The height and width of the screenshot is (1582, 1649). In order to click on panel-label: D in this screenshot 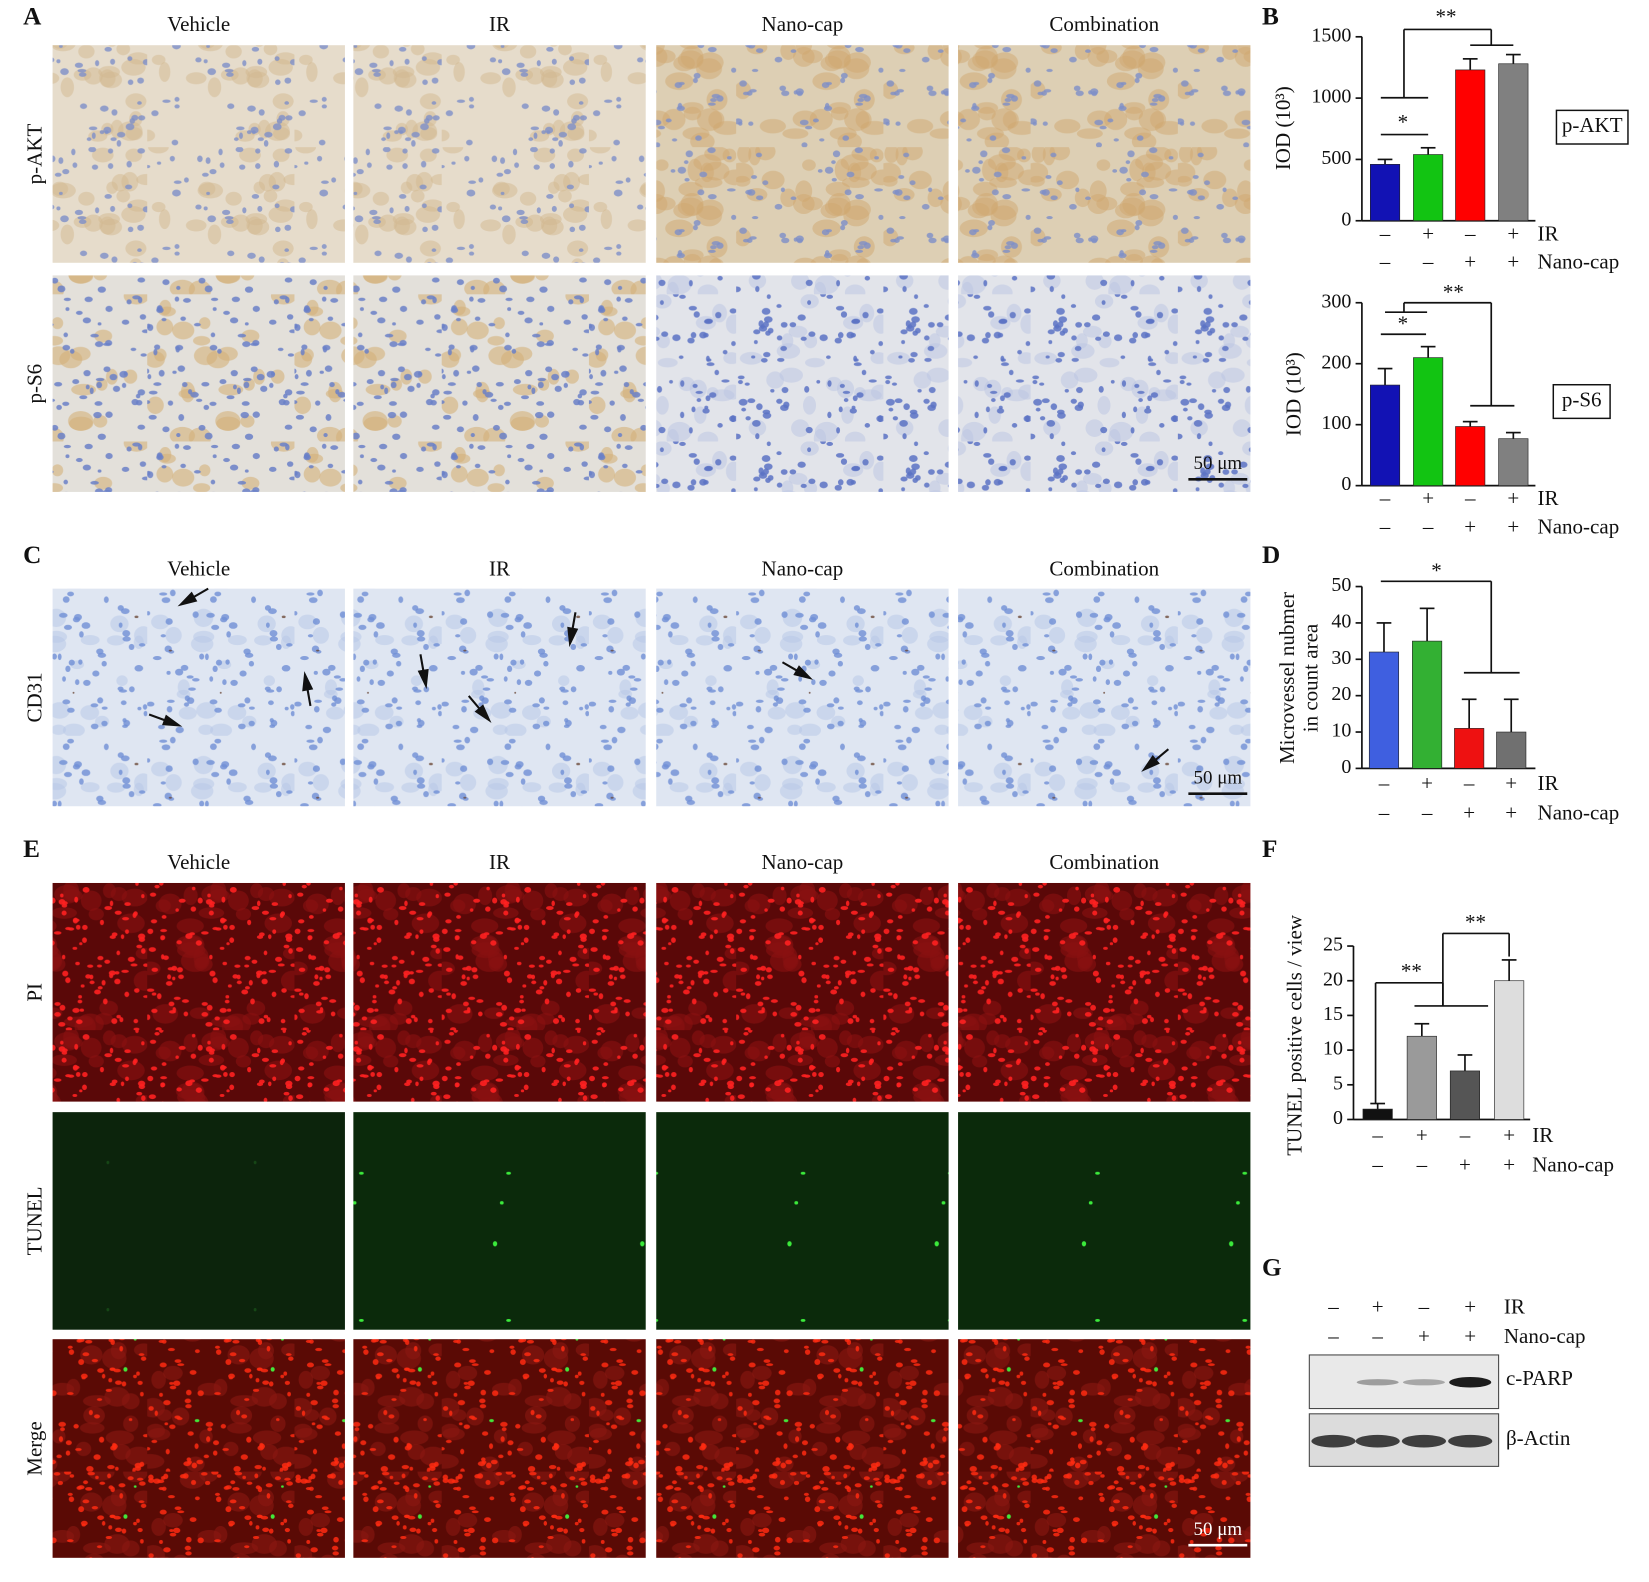, I will do `click(1271, 555)`.